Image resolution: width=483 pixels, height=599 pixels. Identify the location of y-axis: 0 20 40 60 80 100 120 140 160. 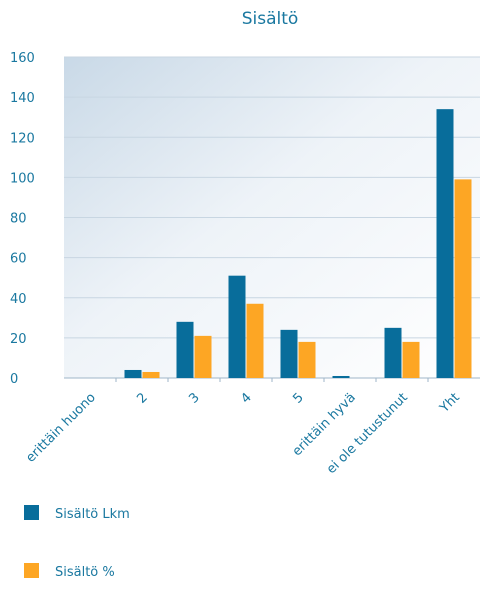
(22, 219).